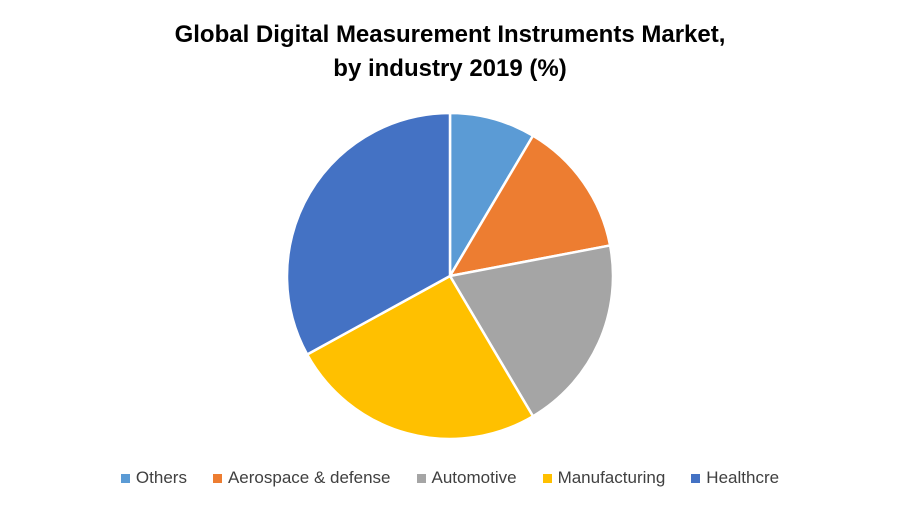 Image resolution: width=900 pixels, height=510 pixels. I want to click on pie-slice-healthcre, so click(368, 233).